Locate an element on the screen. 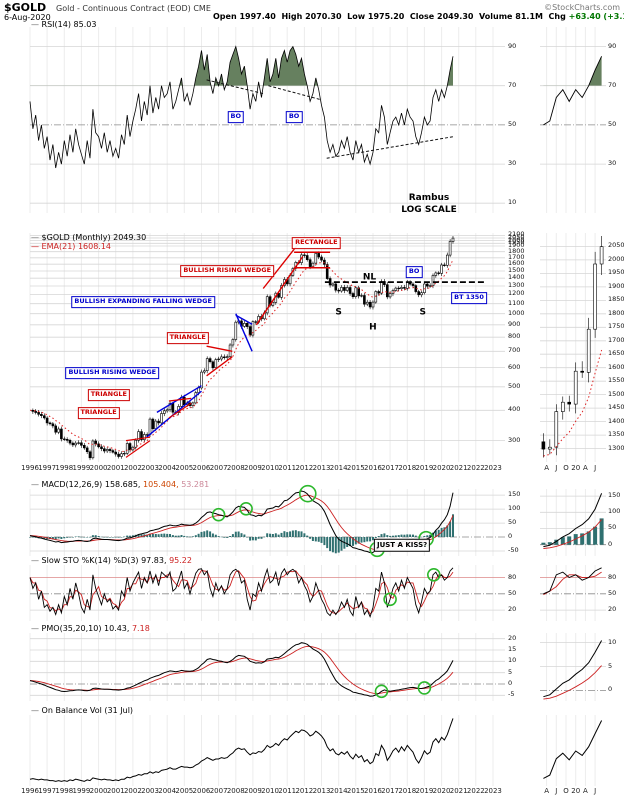 Image resolution: width=624 pixels, height=800 pixels. quote-date: 6-Aug-2020 is located at coordinates (27, 17).